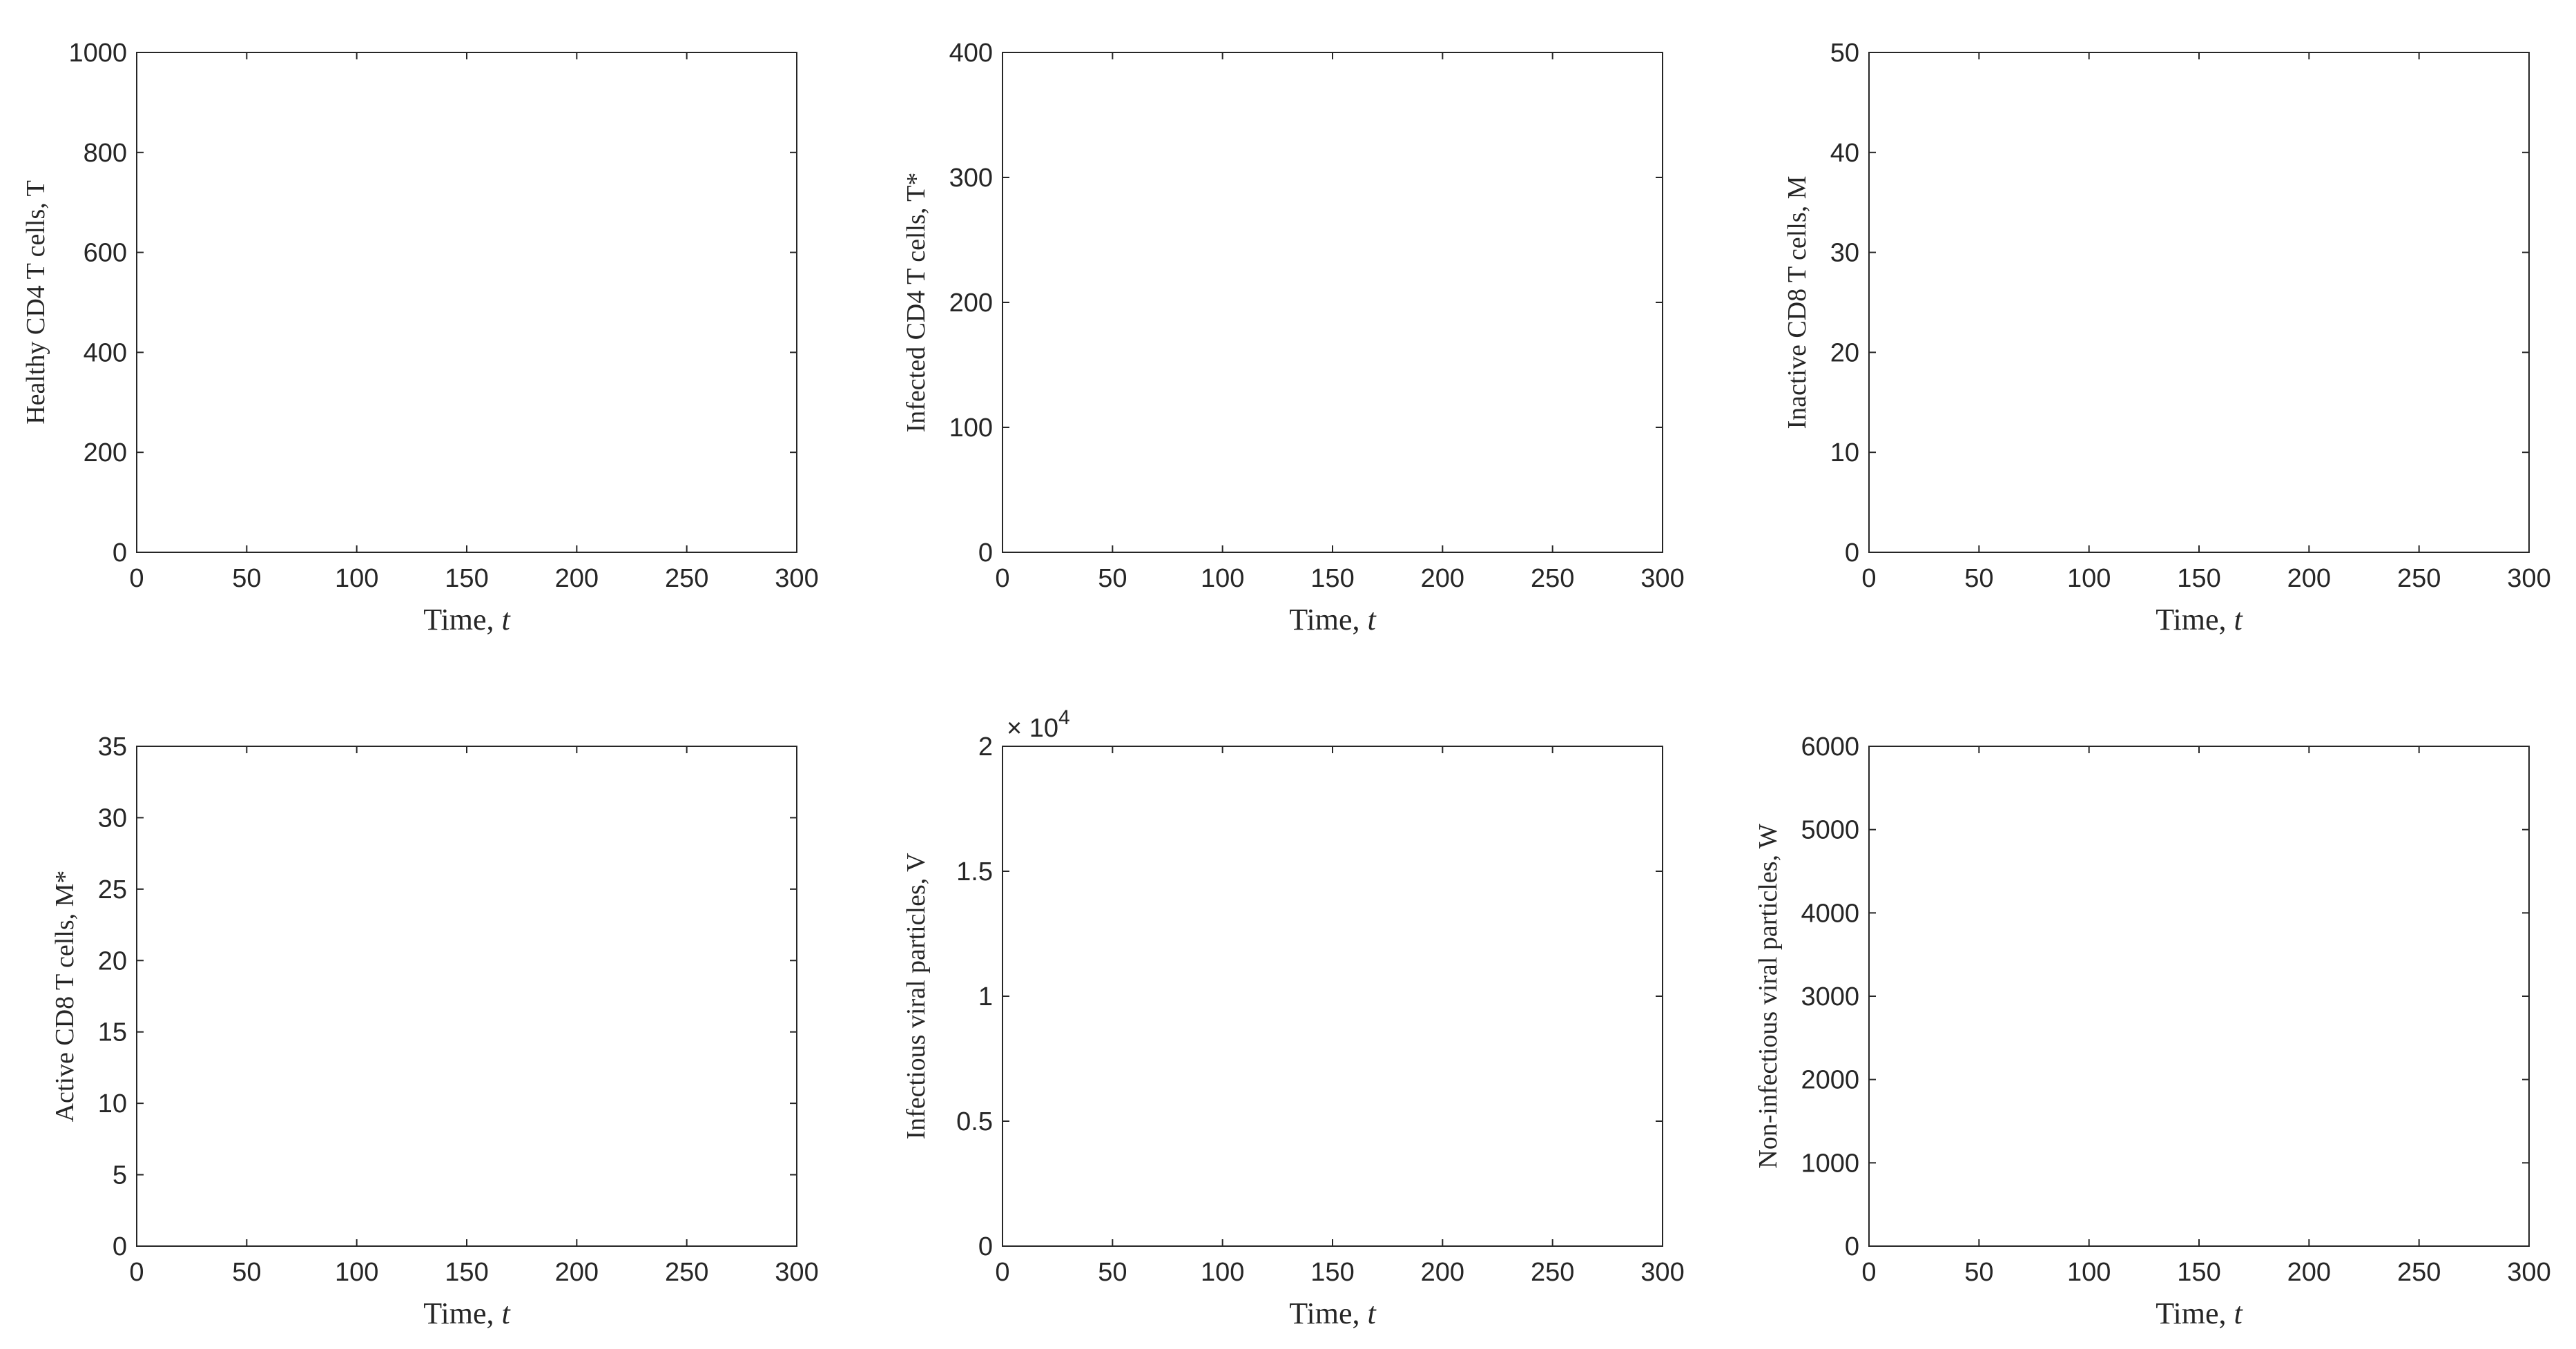 The height and width of the screenshot is (1349, 2576). What do you see at coordinates (35, 302) in the screenshot?
I see `y-axis-label: Healthy CD4 T cells, T` at bounding box center [35, 302].